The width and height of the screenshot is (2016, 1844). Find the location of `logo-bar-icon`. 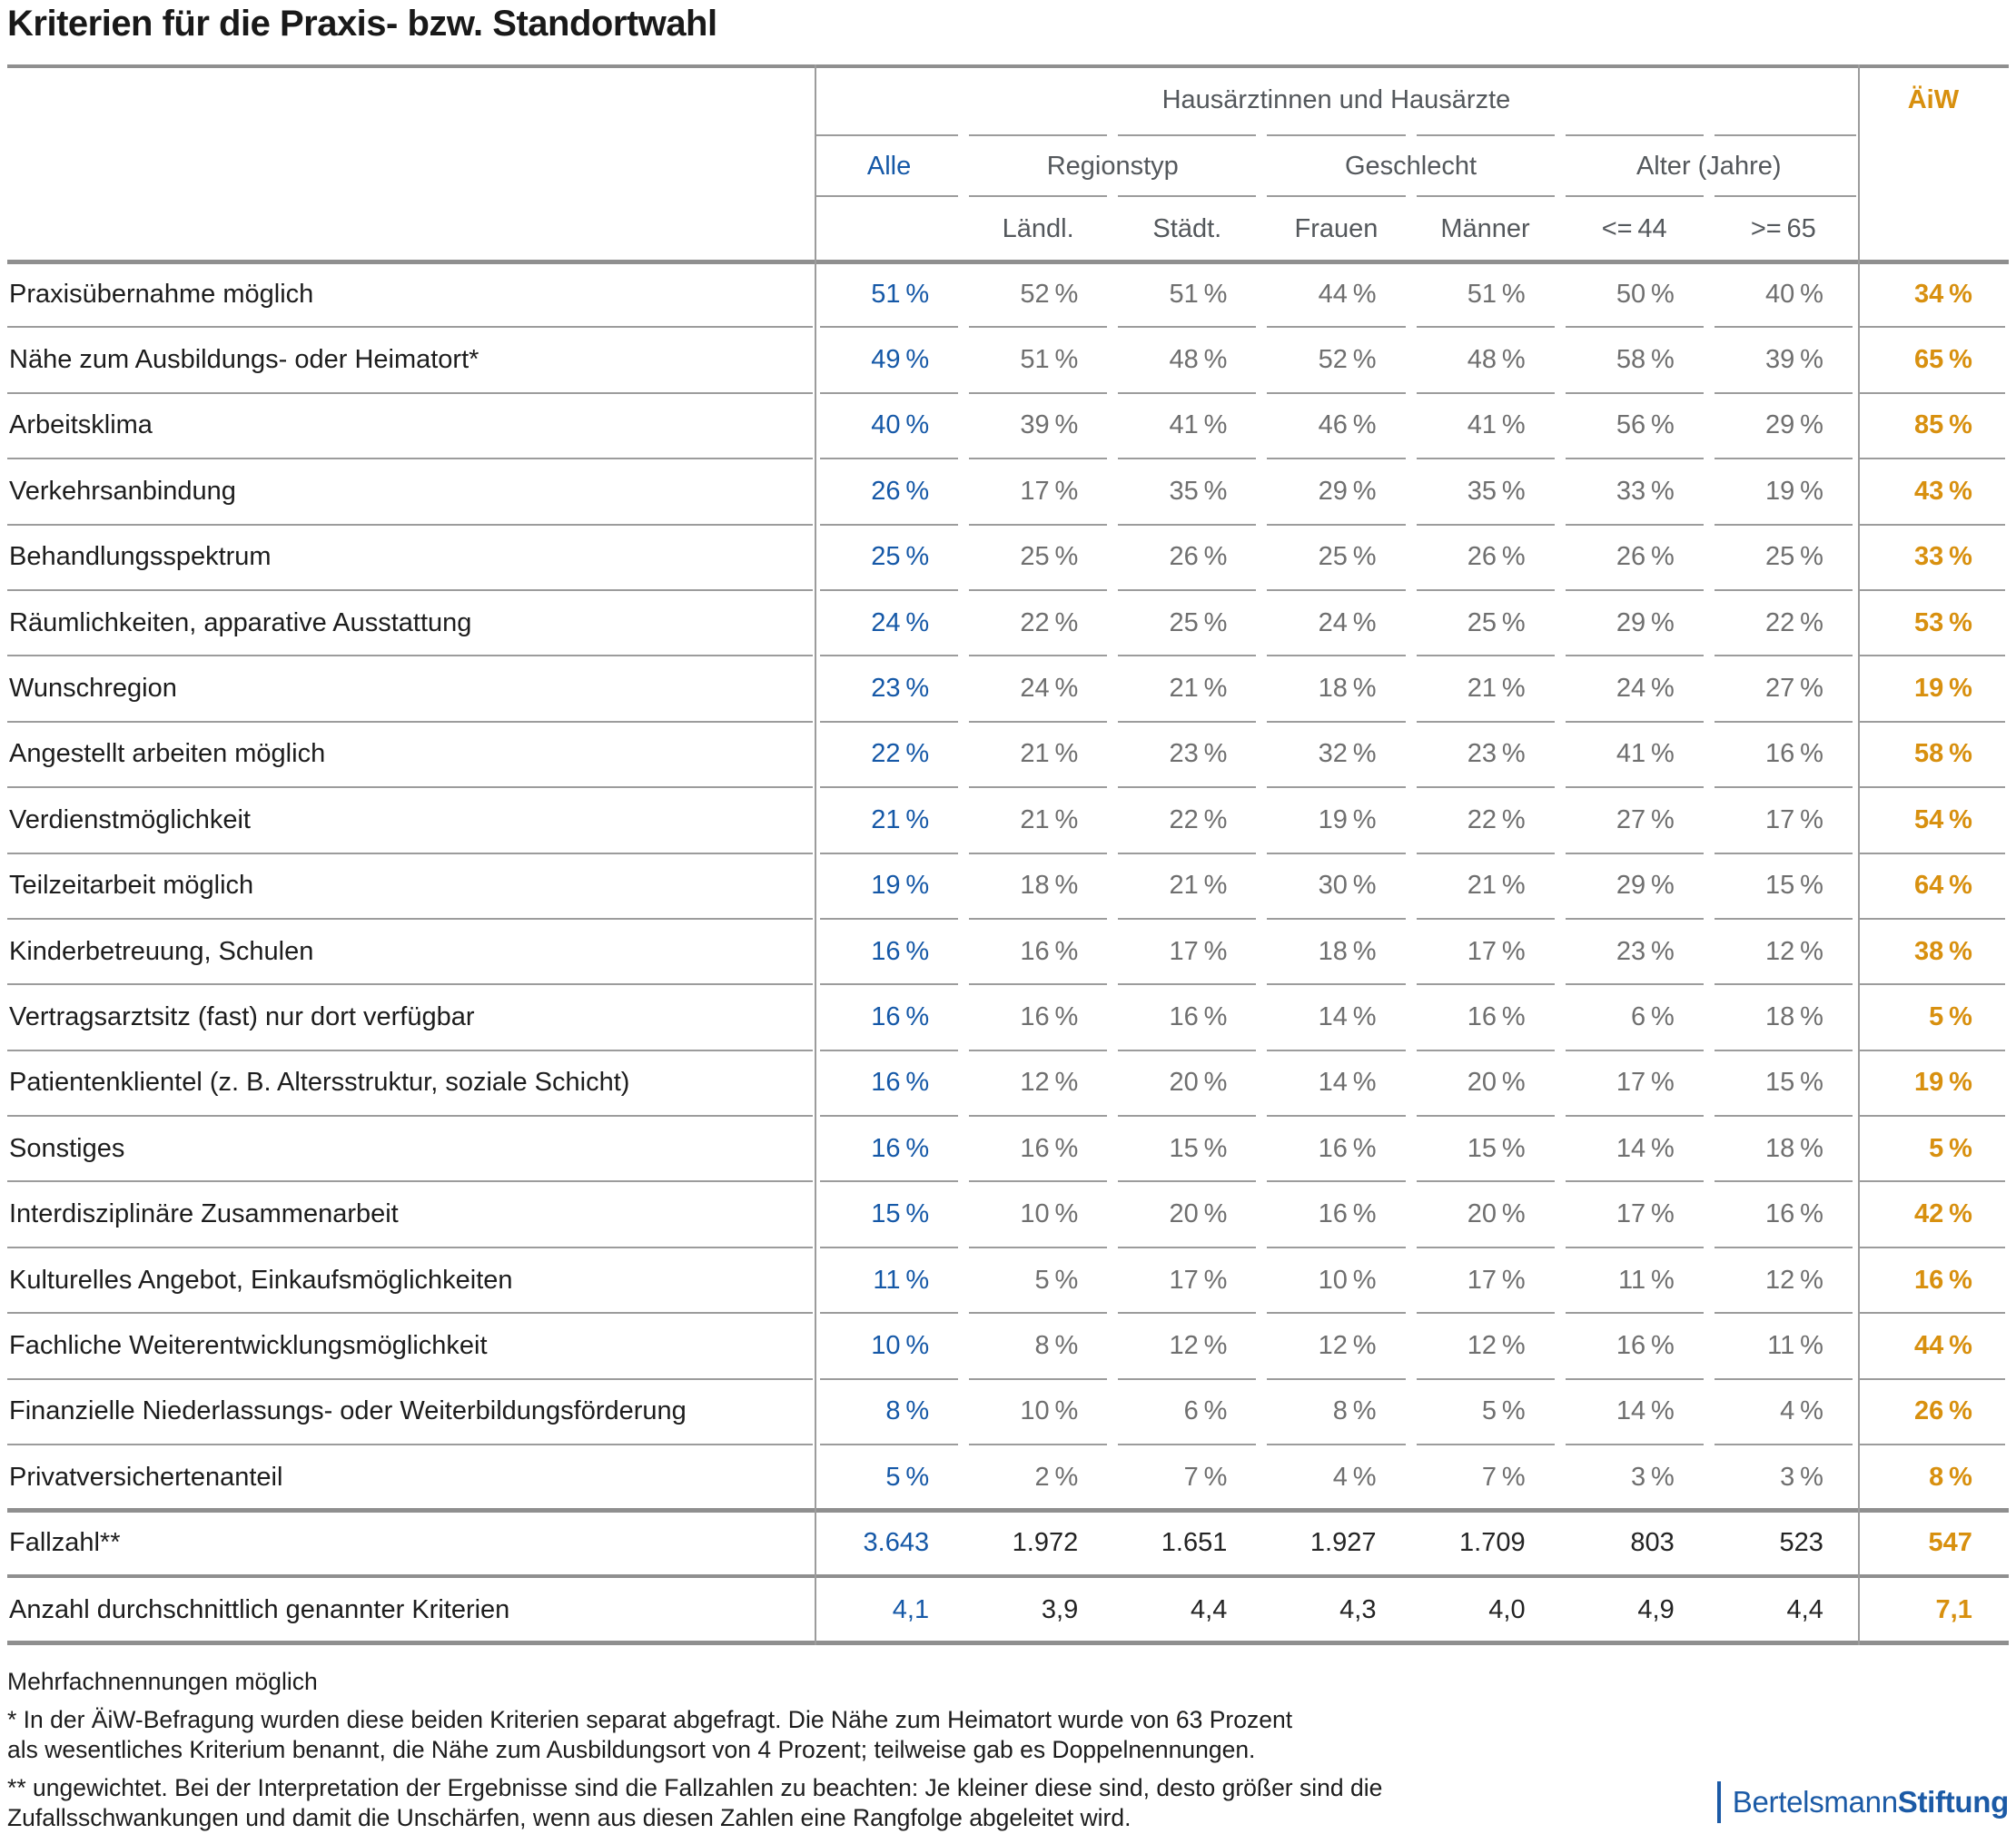

logo-bar-icon is located at coordinates (1719, 1802).